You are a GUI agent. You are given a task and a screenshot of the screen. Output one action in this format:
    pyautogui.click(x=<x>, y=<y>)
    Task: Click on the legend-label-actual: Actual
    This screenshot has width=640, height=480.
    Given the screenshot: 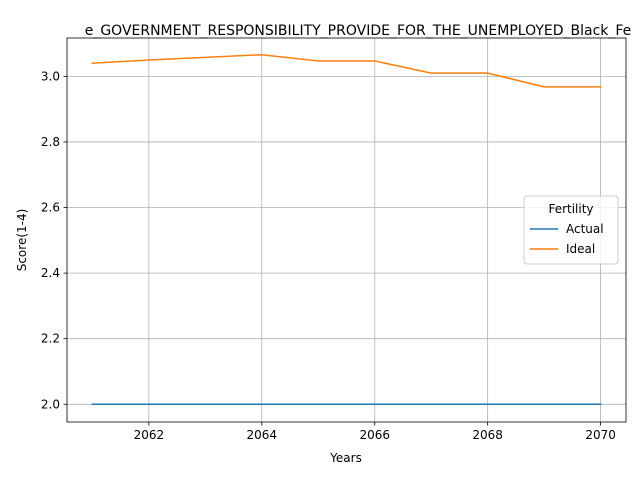 What is the action you would take?
    pyautogui.click(x=585, y=229)
    